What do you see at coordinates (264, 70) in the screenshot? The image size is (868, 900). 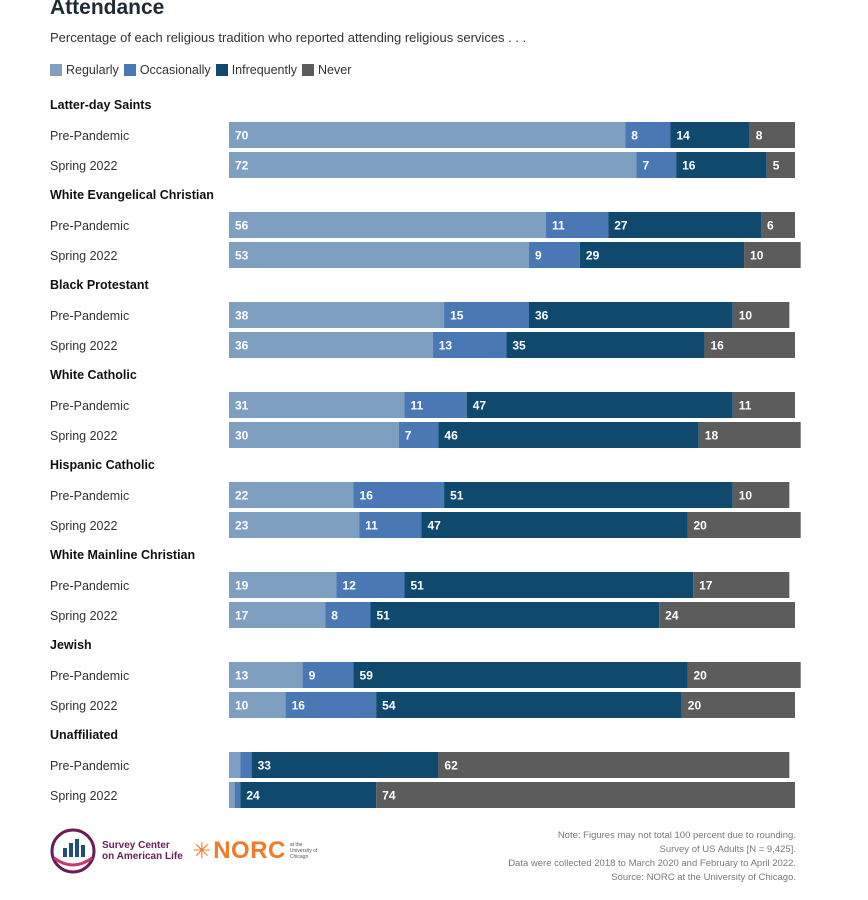 I see `legend-label-infrequently: Infrequently` at bounding box center [264, 70].